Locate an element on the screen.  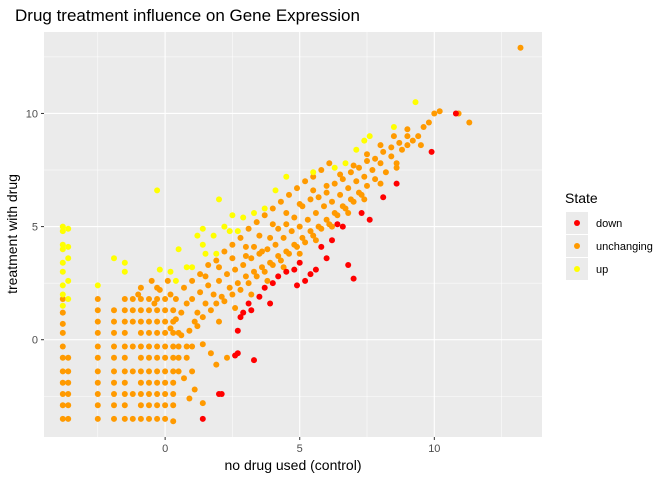
legend-key-unchanging is located at coordinates (577, 246).